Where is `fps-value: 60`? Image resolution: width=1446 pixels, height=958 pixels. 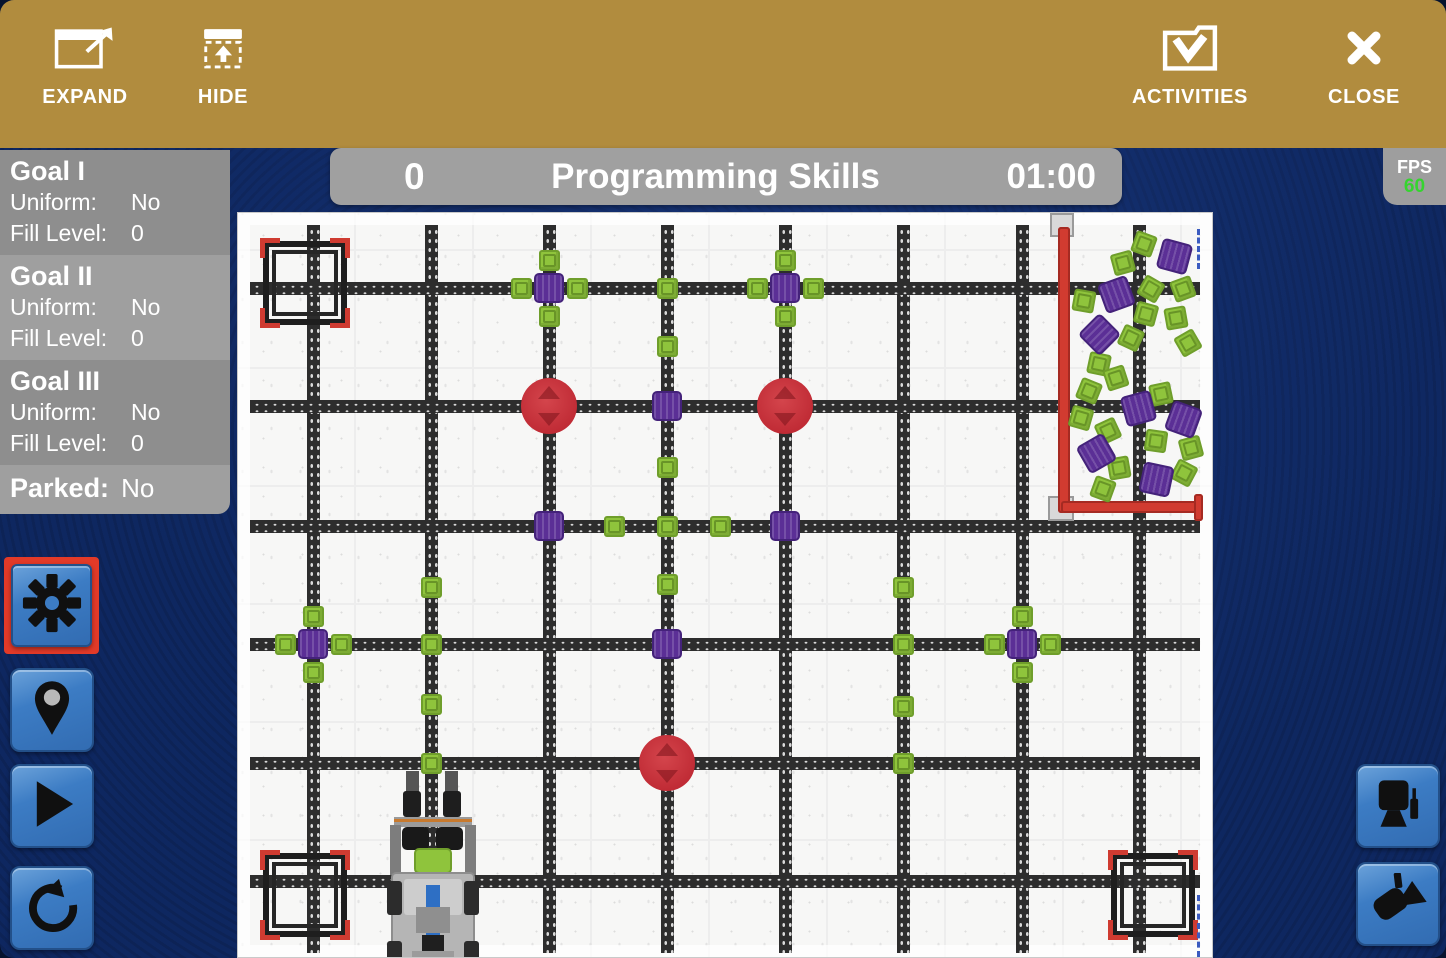
fps-value: 60 is located at coordinates (1414, 186).